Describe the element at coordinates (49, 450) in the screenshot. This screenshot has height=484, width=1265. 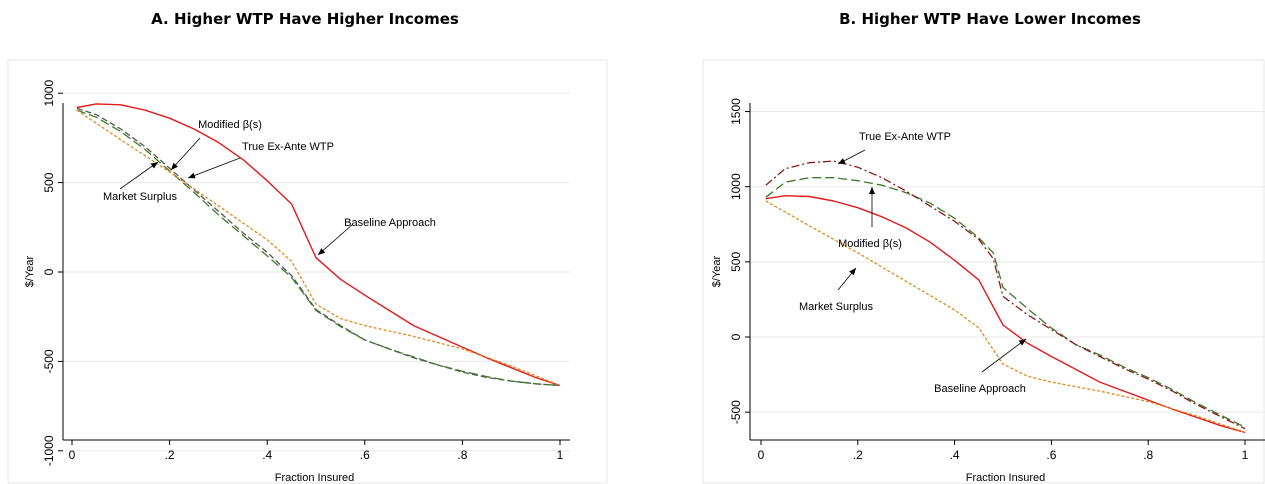
I see `y-tick-label: -1000` at that location.